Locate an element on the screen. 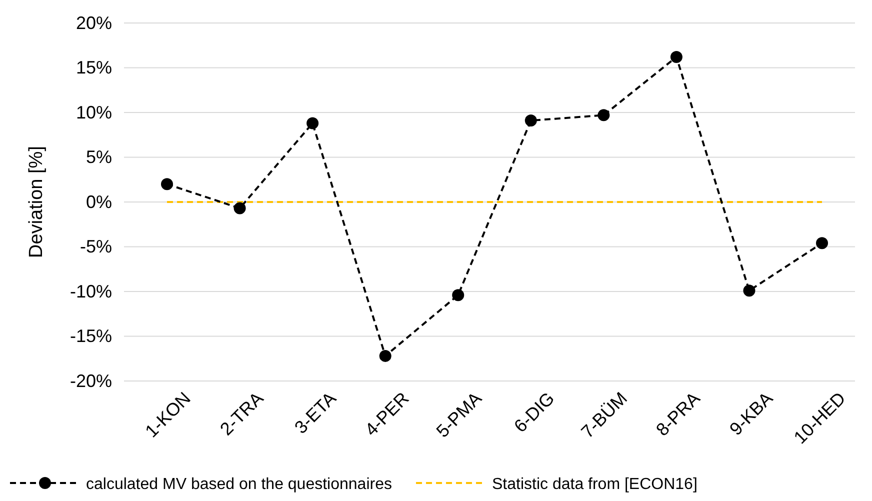  y-tick-label: -5% is located at coordinates (96, 246).